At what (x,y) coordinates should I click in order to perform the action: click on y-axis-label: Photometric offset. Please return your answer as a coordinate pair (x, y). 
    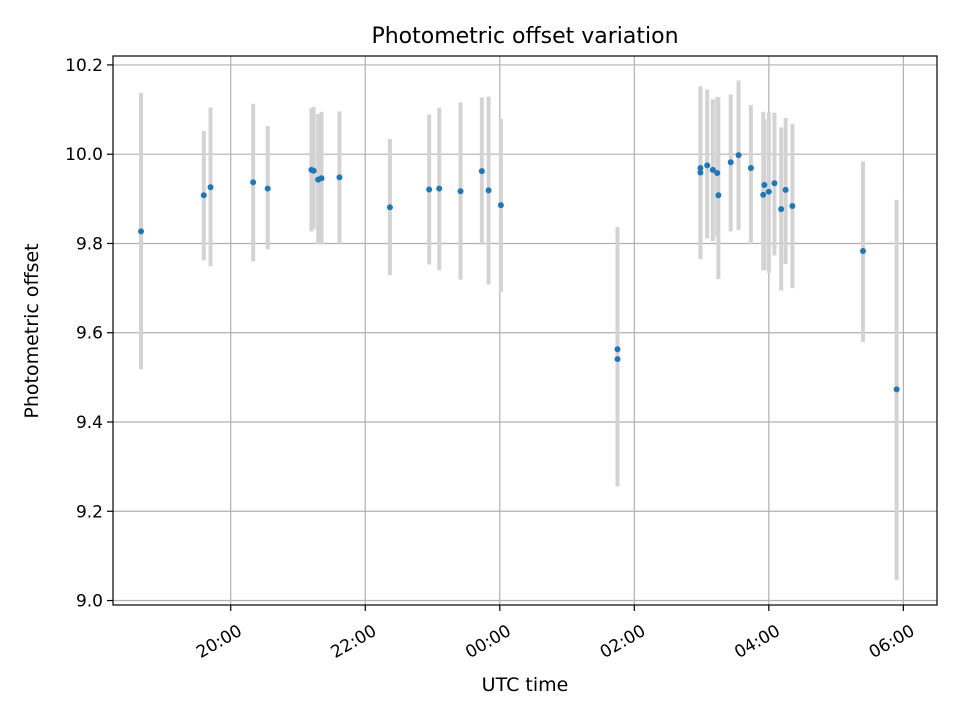
    Looking at the image, I should click on (32, 330).